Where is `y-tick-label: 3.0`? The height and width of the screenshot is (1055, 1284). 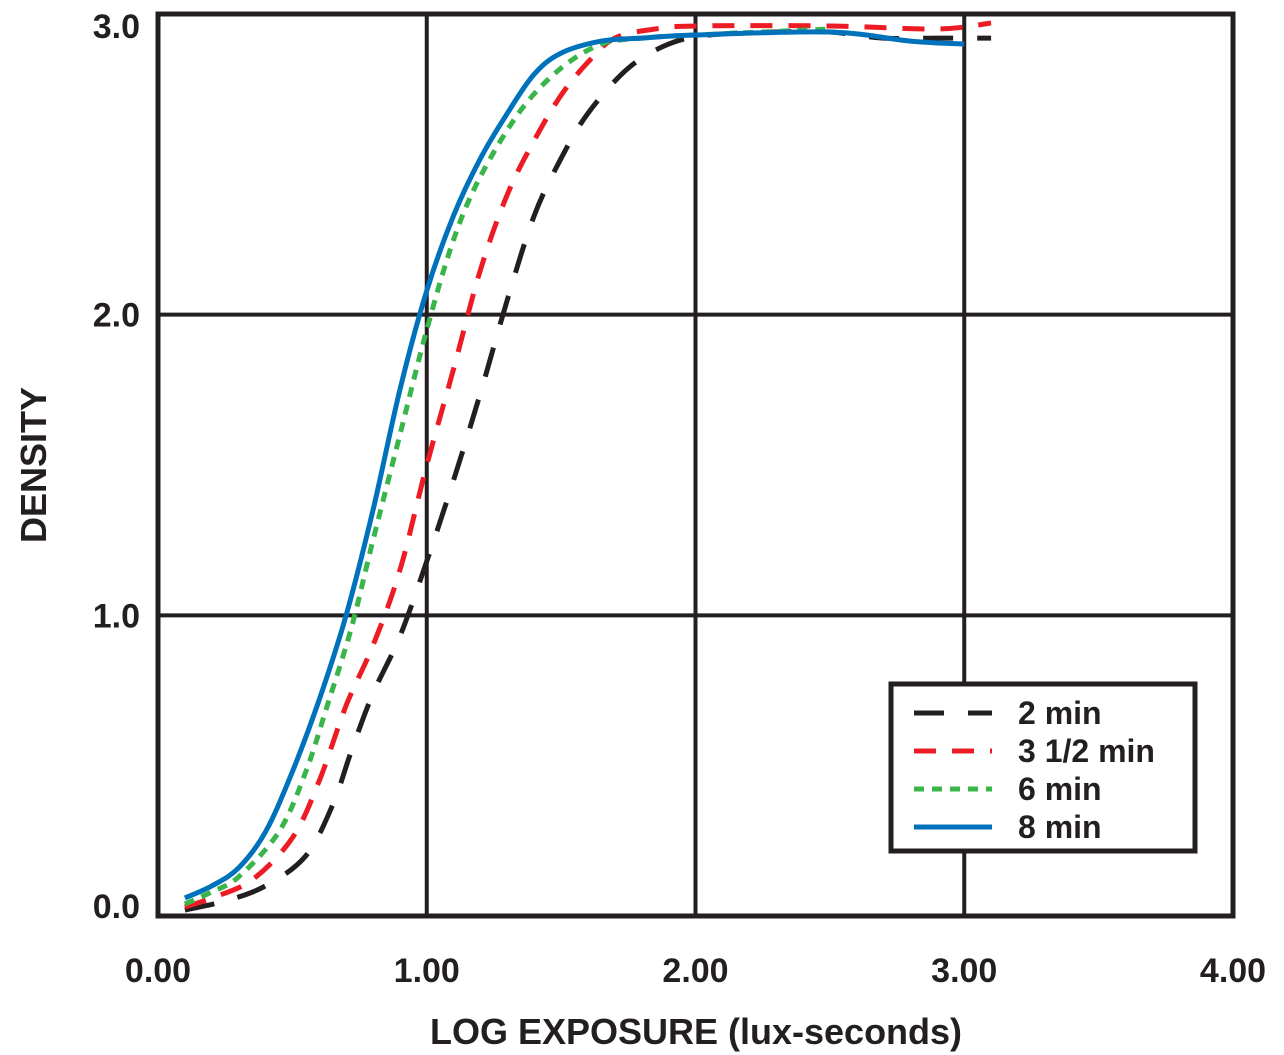
y-tick-label: 3.0 is located at coordinates (116, 27).